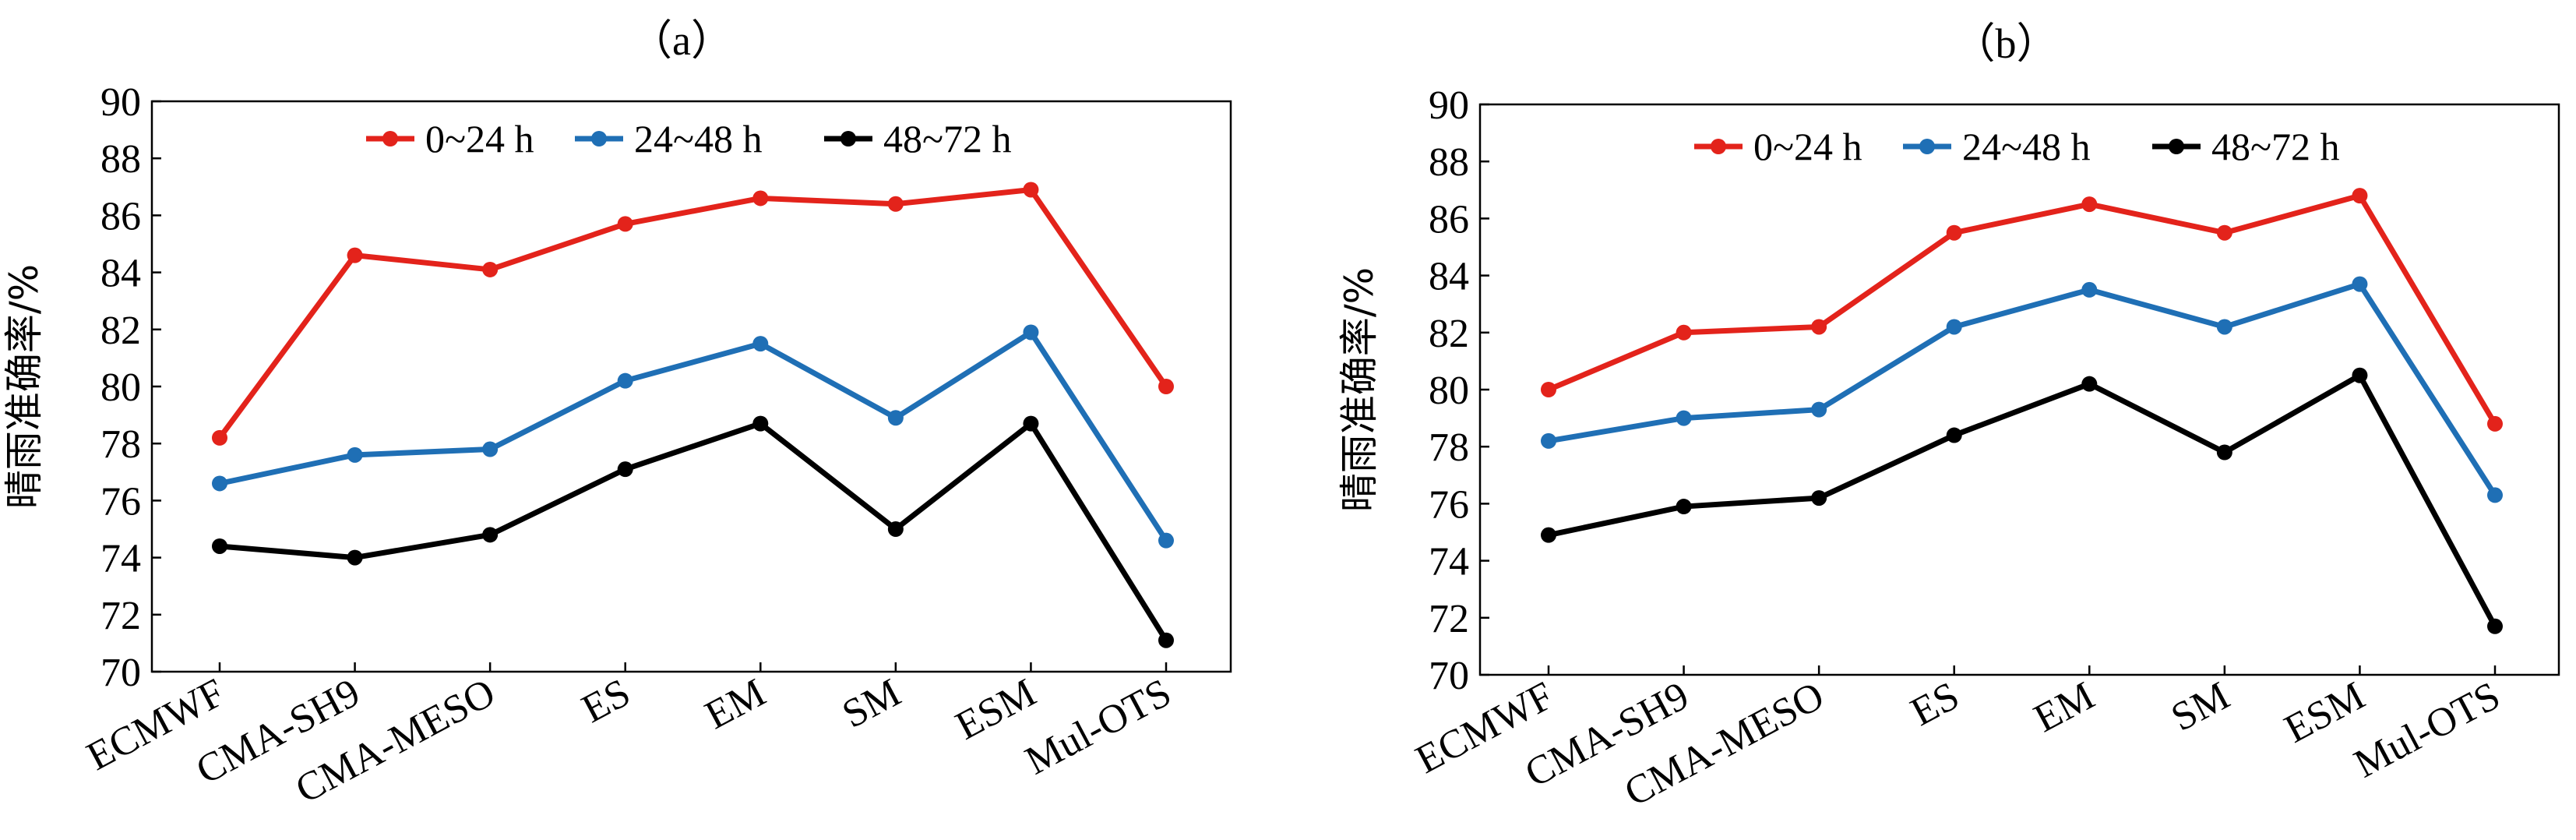  What do you see at coordinates (2006, 44) in the screenshot?
I see `panel-title: （b）` at bounding box center [2006, 44].